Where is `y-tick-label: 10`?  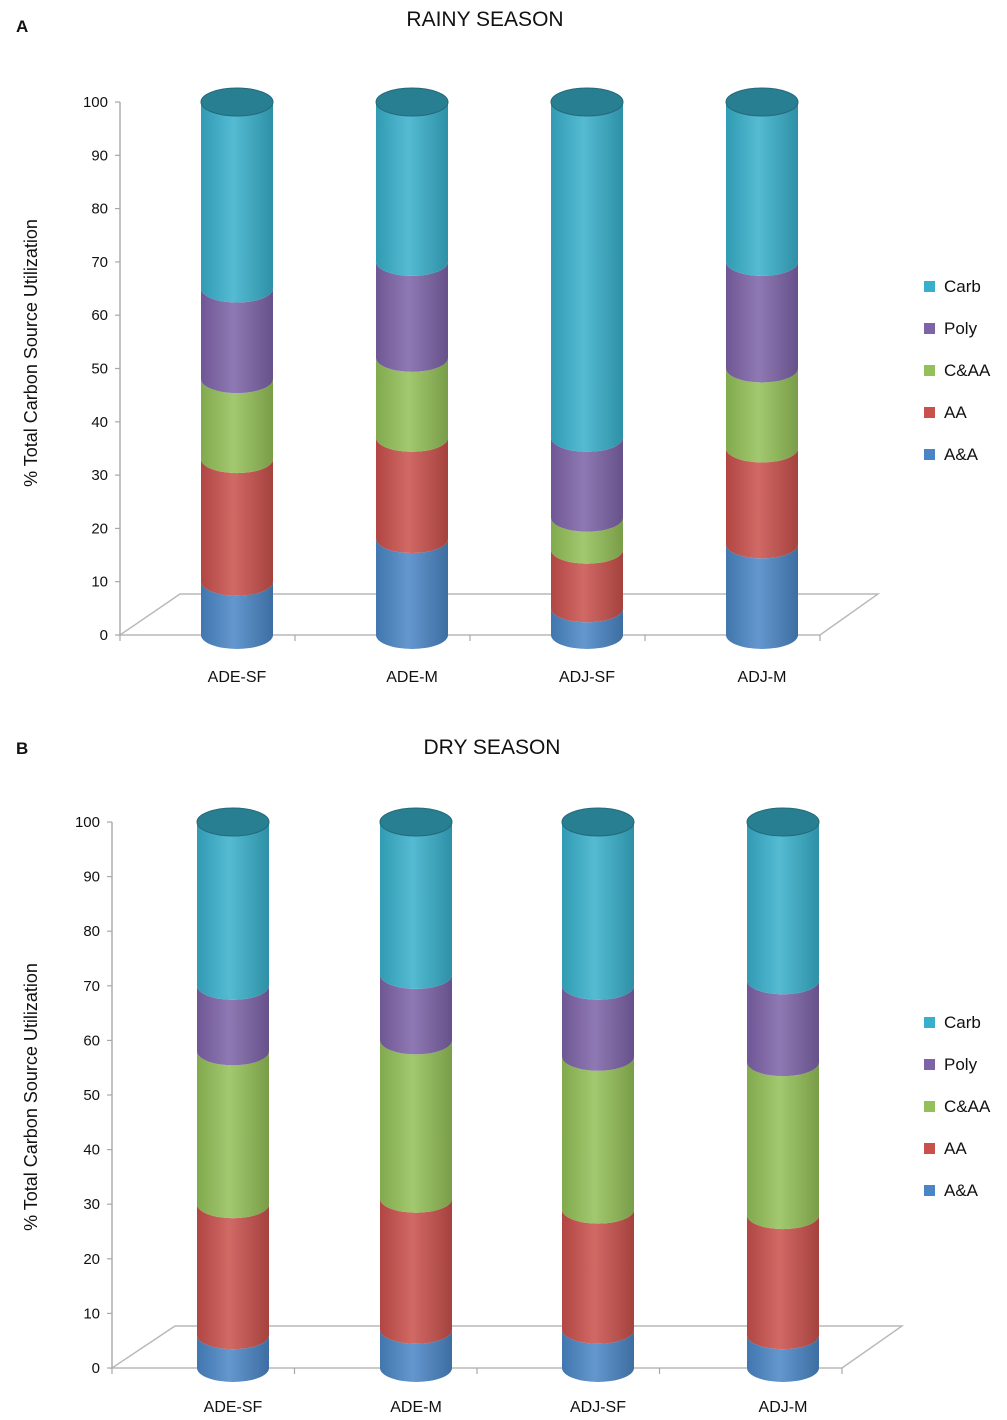
y-tick-label: 10 is located at coordinates (91, 1313).